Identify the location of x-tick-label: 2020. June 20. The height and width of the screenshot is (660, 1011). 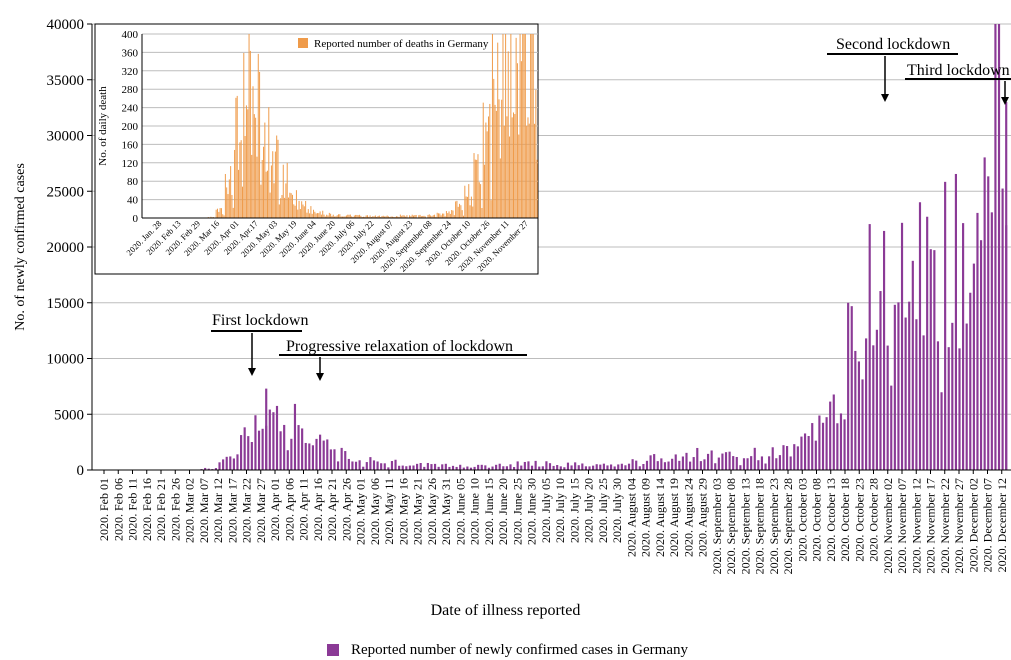
(503, 511).